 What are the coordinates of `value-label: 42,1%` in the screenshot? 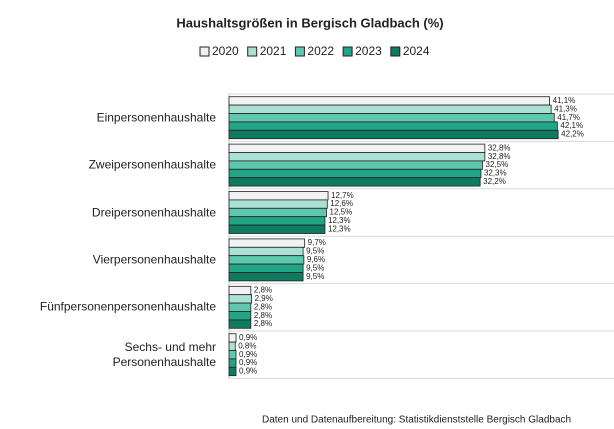 It's located at (571, 125).